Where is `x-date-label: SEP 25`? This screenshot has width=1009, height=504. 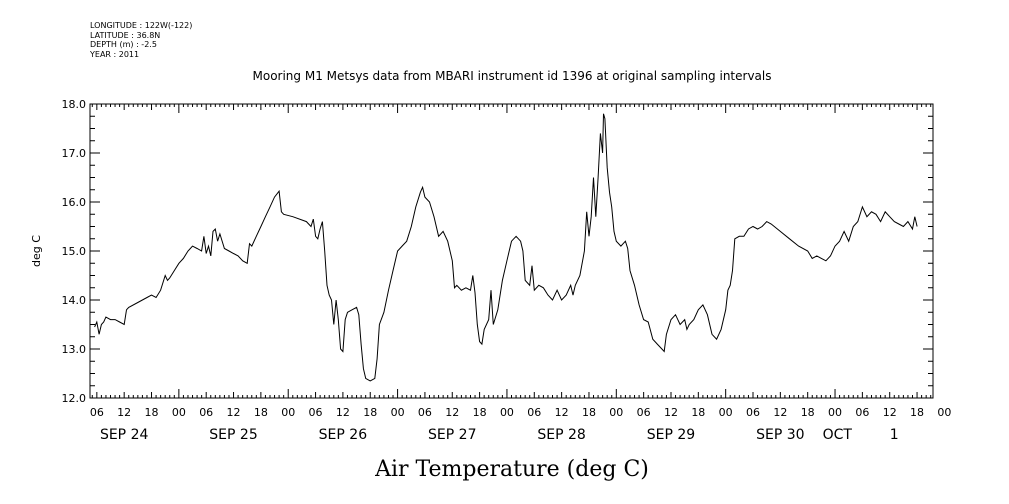 x-date-label: SEP 25 is located at coordinates (233, 435).